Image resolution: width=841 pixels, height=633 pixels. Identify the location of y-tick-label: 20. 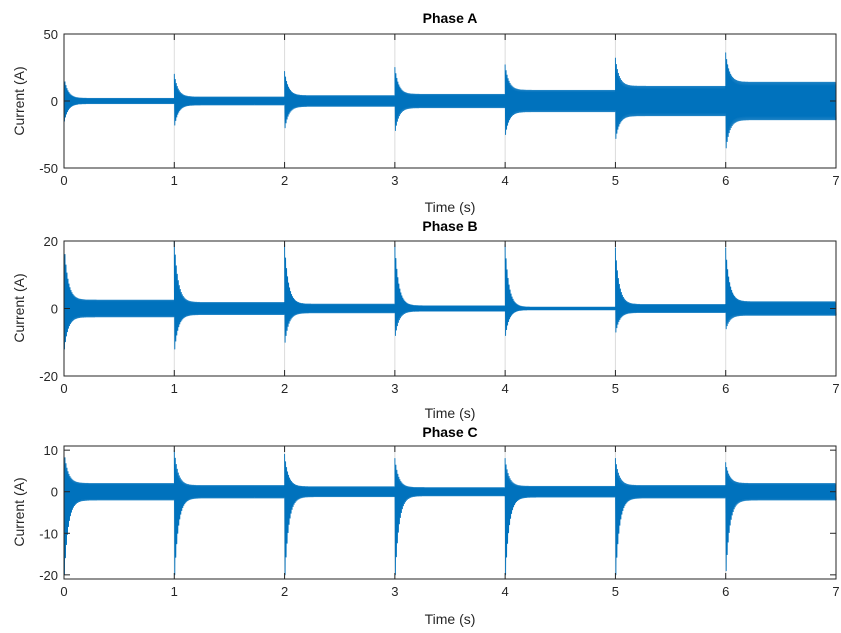
(51, 241).